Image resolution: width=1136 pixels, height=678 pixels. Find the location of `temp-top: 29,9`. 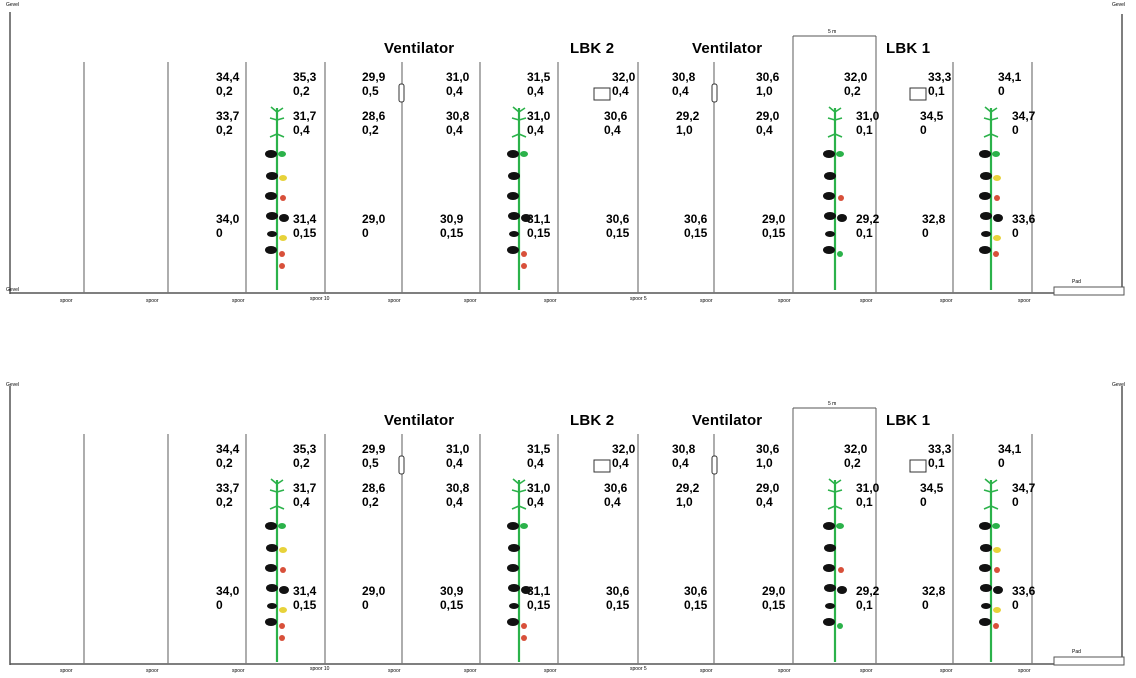

temp-top: 29,9 is located at coordinates (374, 77).